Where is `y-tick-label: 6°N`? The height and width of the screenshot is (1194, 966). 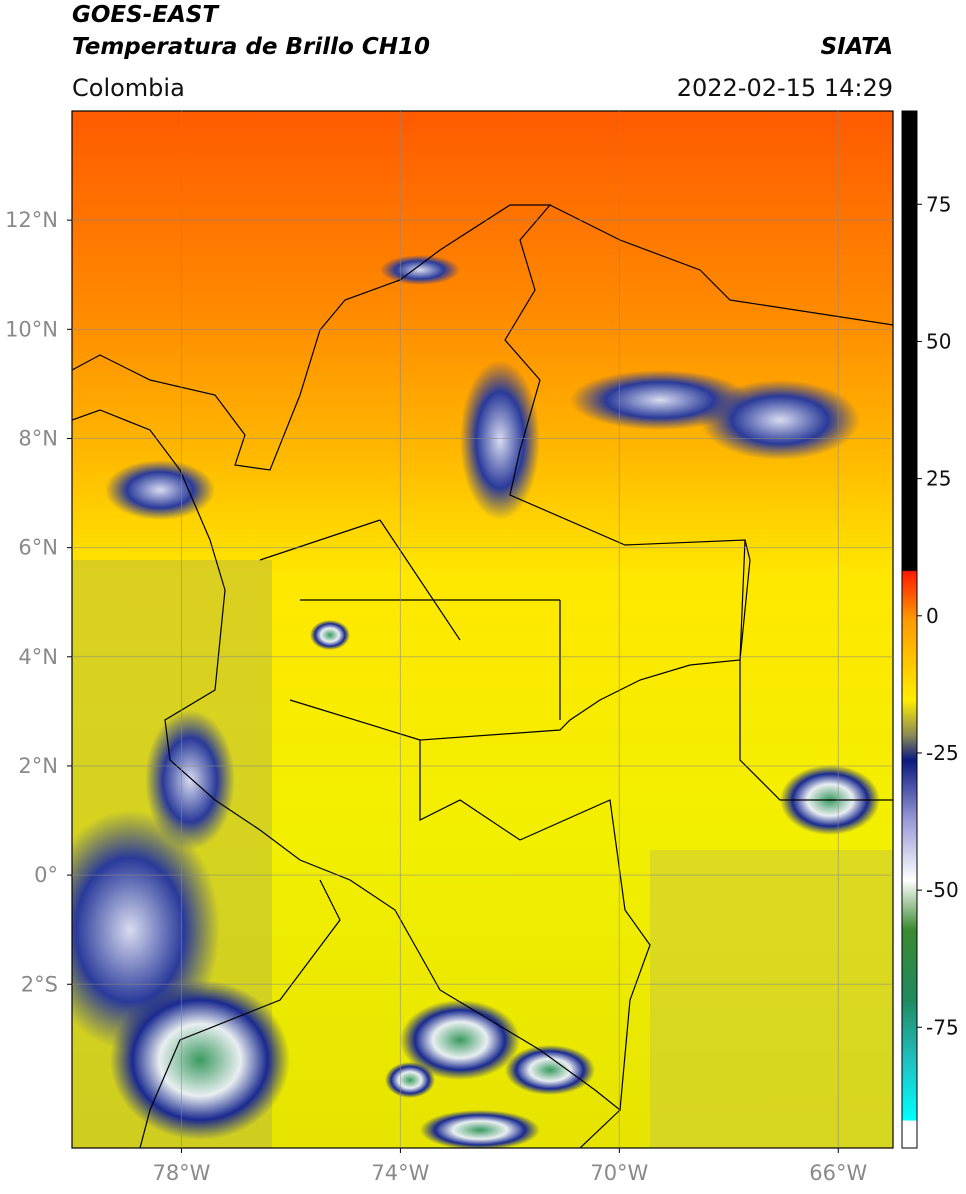
y-tick-label: 6°N is located at coordinates (38, 548).